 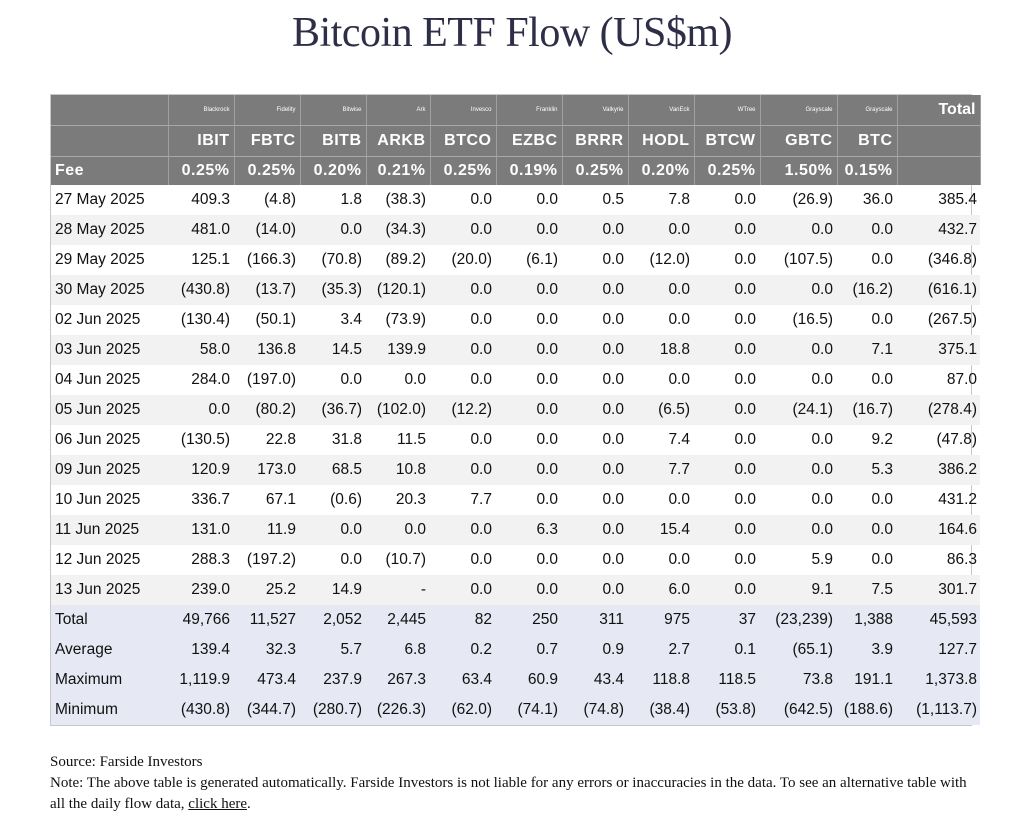 What do you see at coordinates (727, 680) in the screenshot?
I see `summary-cell: 118.5` at bounding box center [727, 680].